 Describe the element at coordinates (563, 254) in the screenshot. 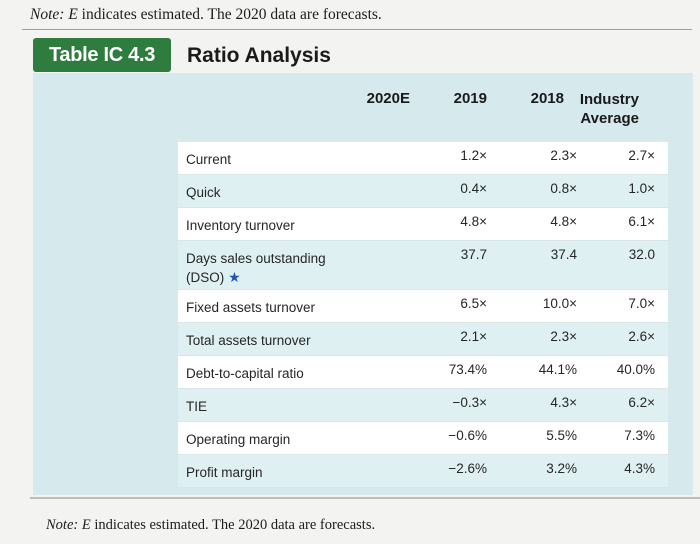

I see `value-2018: 37.4` at that location.